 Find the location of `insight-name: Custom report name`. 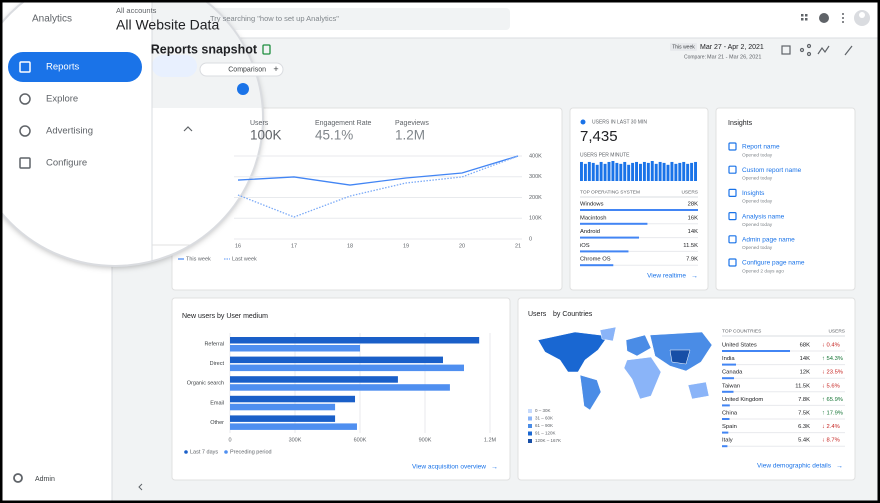

insight-name: Custom report name is located at coordinates (772, 170).